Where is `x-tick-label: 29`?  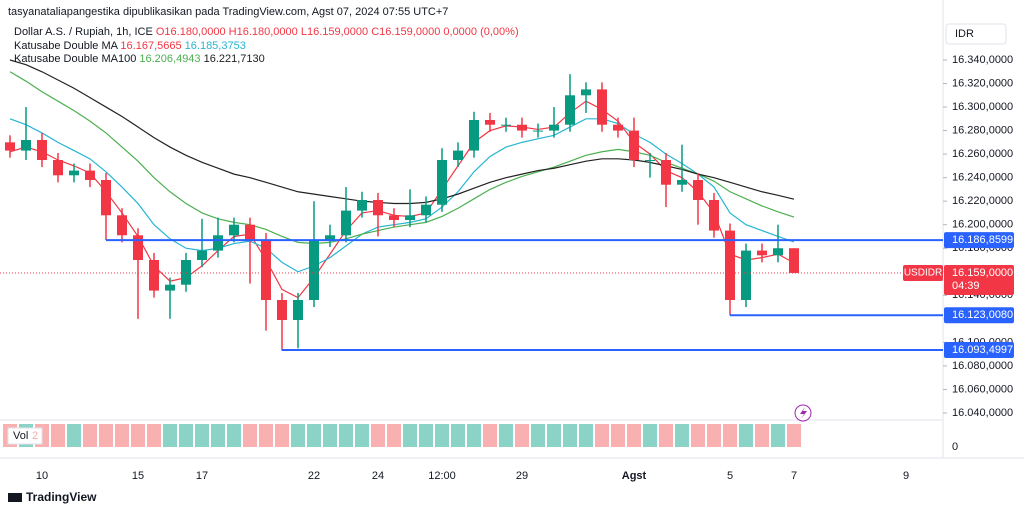
x-tick-label: 29 is located at coordinates (522, 476).